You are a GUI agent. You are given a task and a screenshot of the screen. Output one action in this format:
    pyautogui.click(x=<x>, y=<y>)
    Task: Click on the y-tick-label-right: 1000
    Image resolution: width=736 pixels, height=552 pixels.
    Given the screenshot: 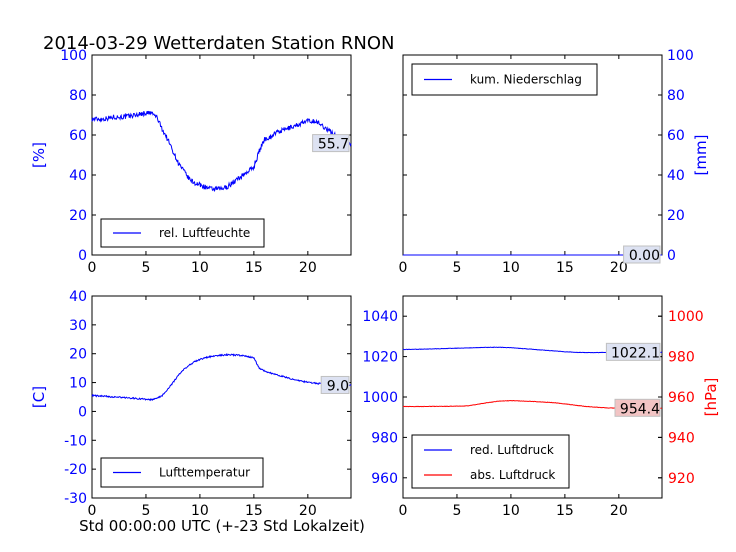 What is the action you would take?
    pyautogui.click(x=686, y=317)
    